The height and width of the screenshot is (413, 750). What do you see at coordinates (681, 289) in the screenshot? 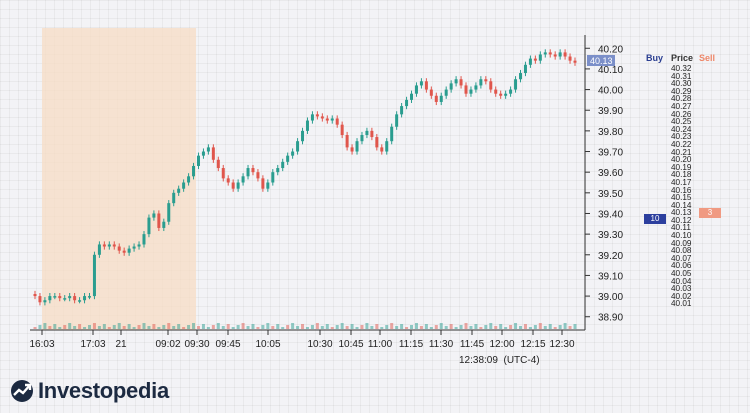
I see `ladder-price-level: 40.03` at bounding box center [681, 289].